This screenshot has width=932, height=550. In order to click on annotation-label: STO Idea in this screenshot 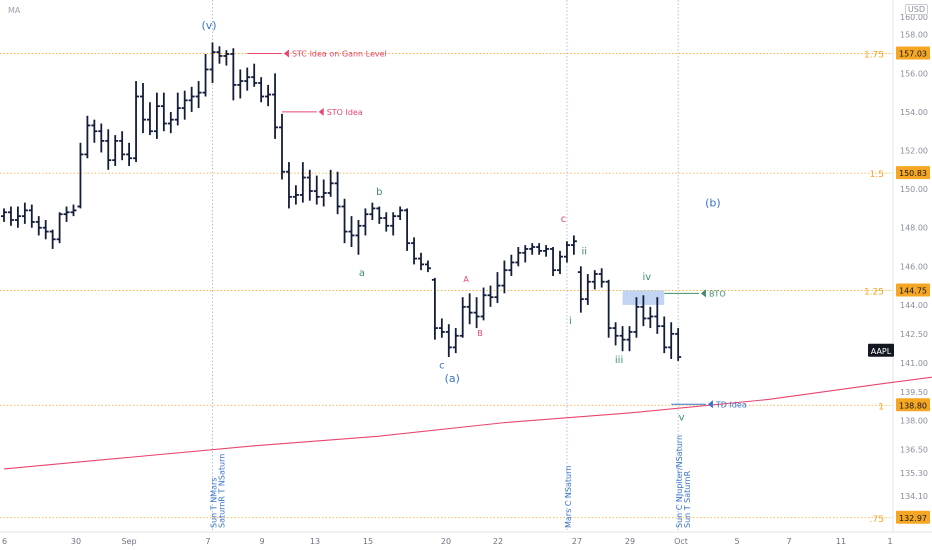, I will do `click(345, 112)`.